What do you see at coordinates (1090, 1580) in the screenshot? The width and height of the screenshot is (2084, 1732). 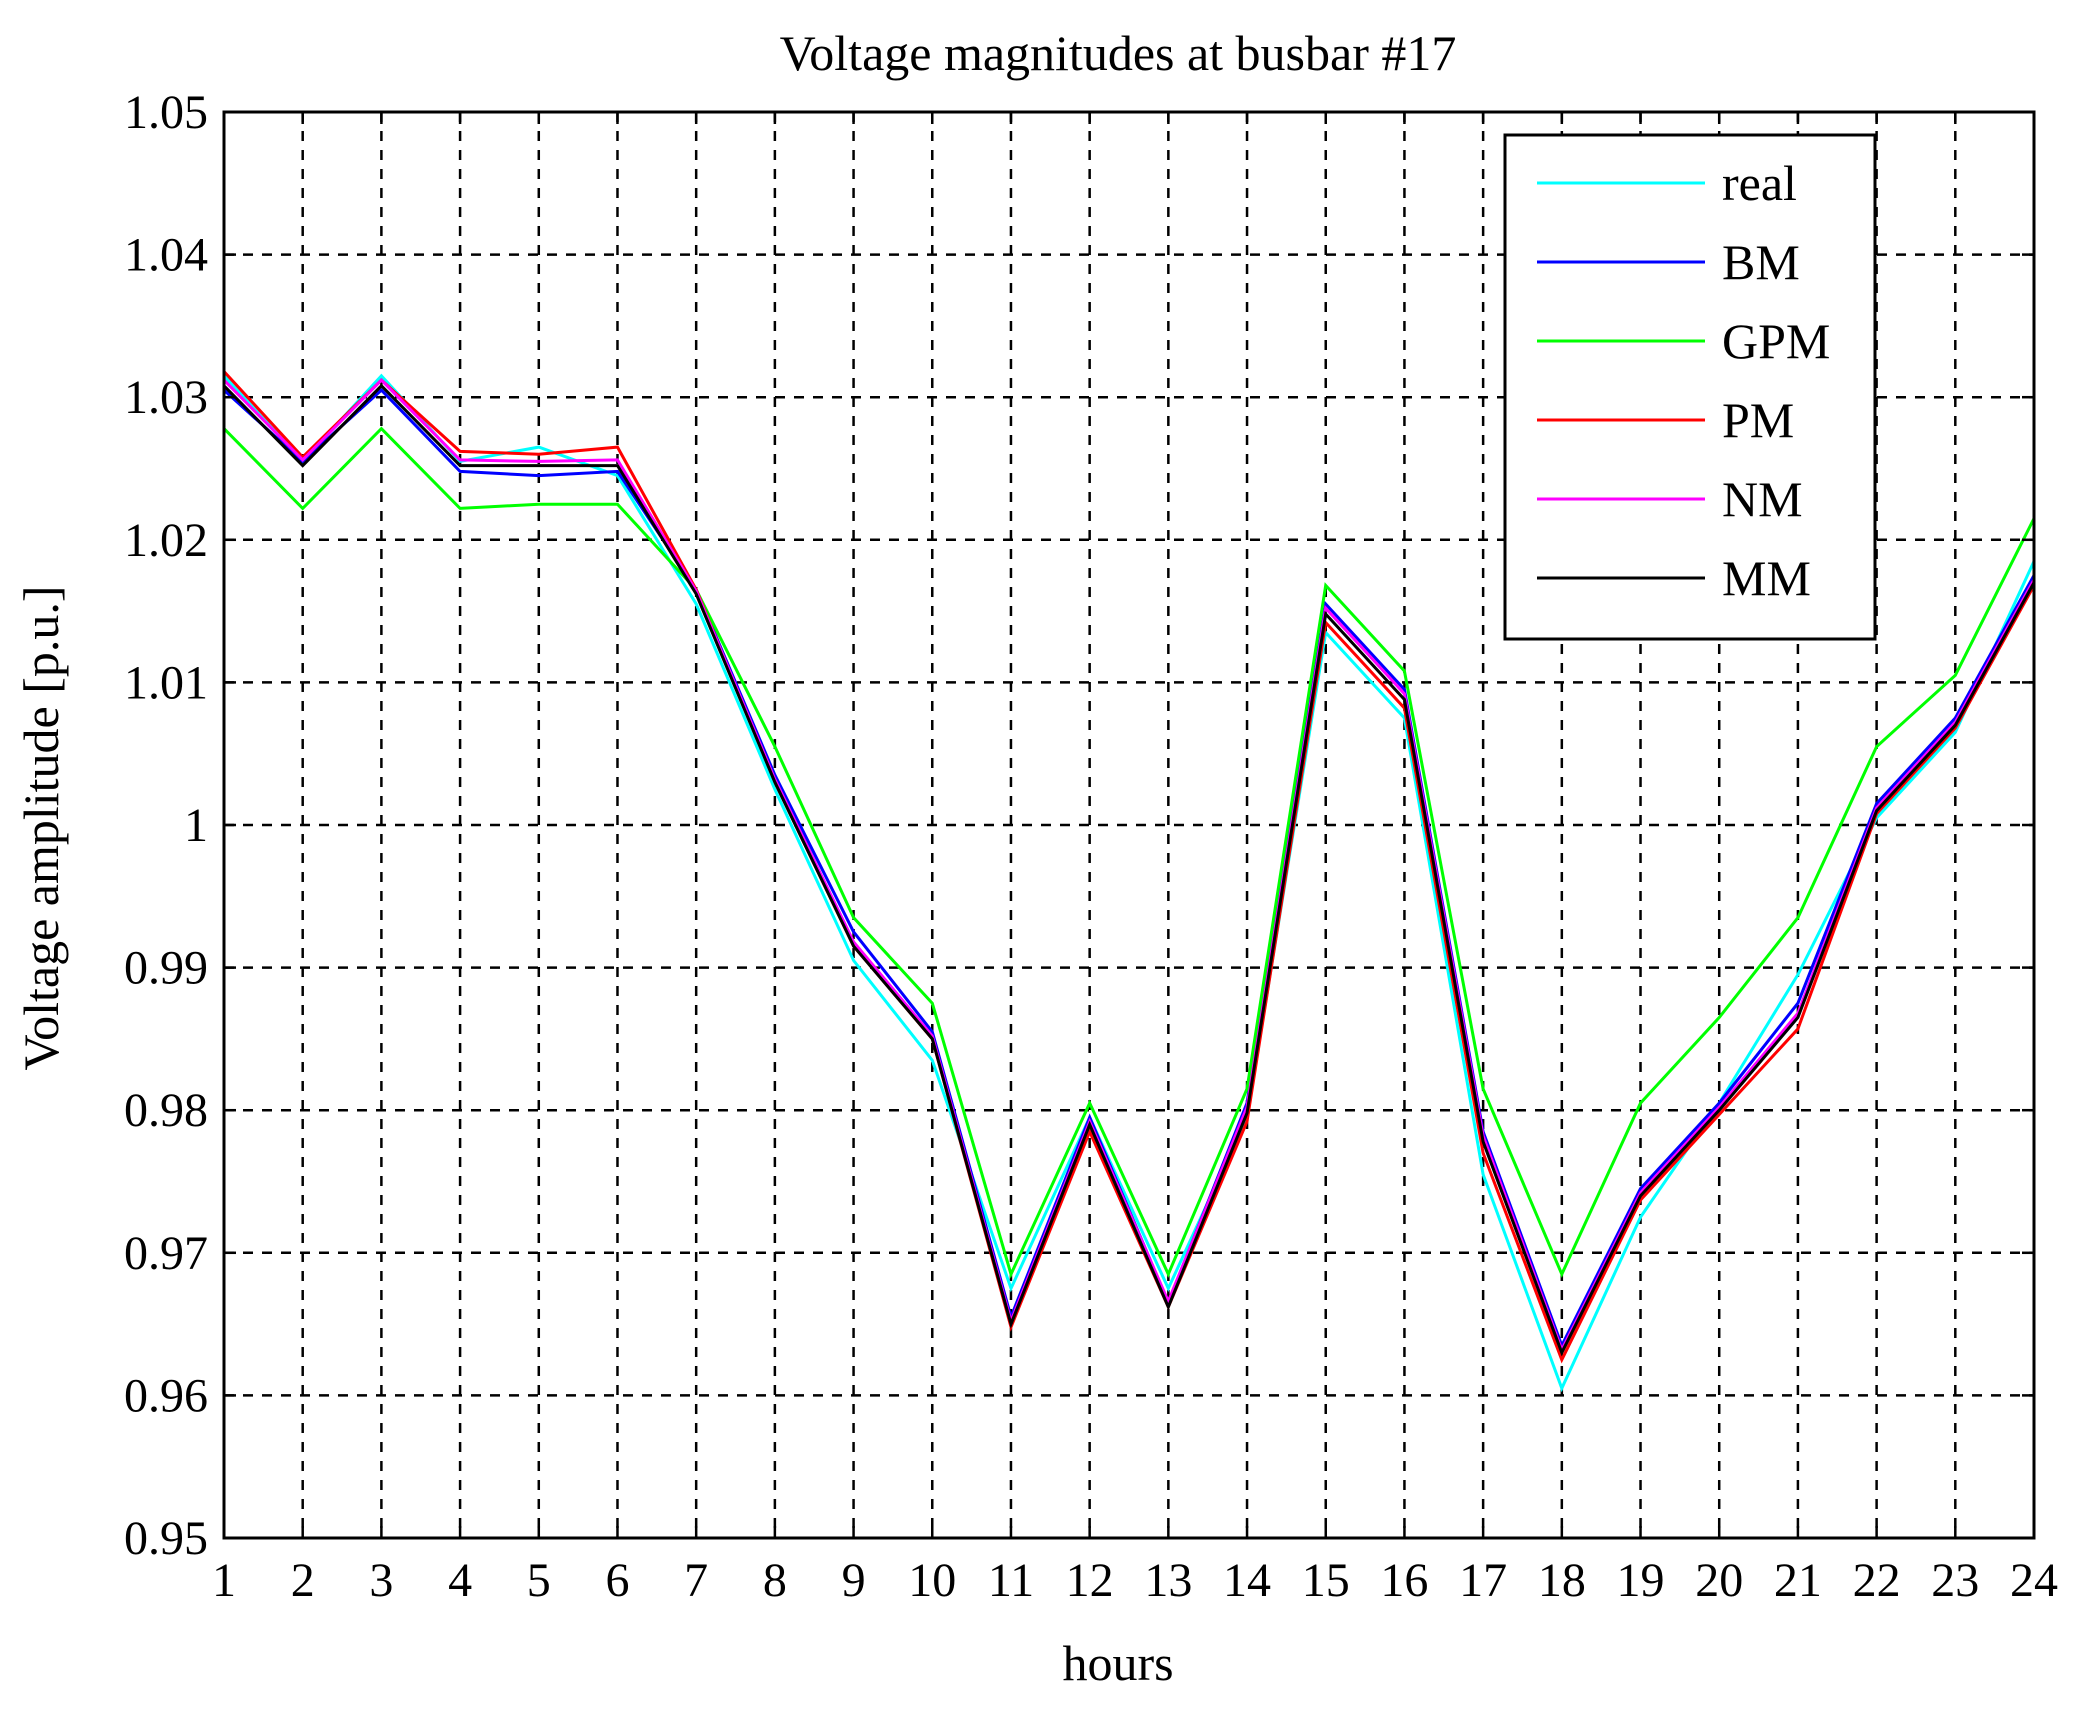 I see `x-tick-label: 12` at bounding box center [1090, 1580].